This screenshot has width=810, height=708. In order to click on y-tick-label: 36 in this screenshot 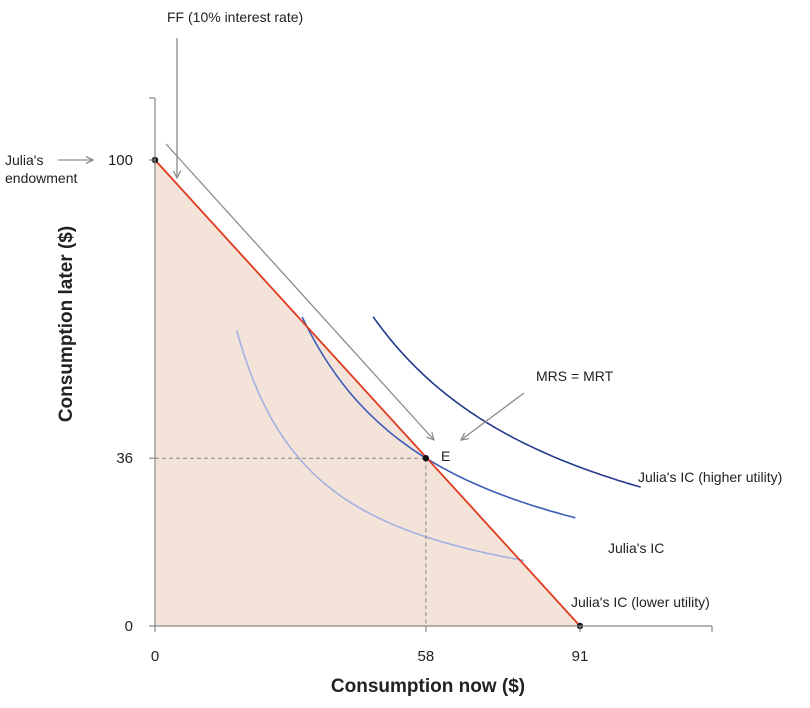, I will do `click(124, 458)`.